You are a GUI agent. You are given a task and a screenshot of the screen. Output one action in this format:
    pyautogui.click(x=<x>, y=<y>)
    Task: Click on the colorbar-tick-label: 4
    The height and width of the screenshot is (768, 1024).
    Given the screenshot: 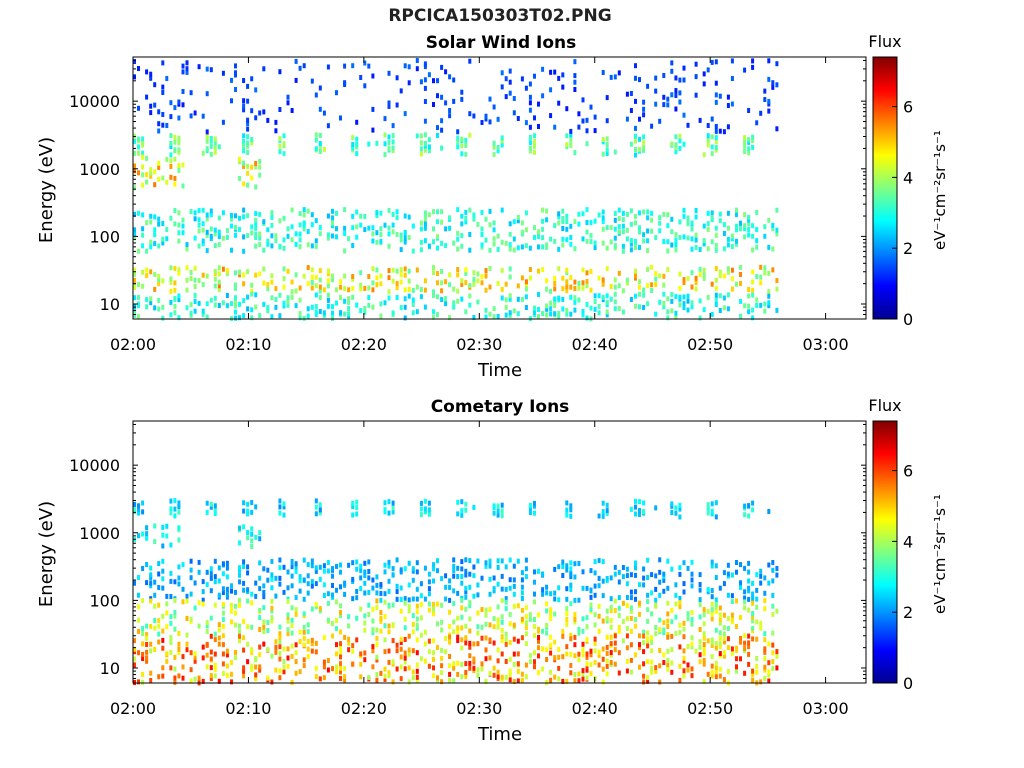 What is the action you would take?
    pyautogui.click(x=908, y=177)
    